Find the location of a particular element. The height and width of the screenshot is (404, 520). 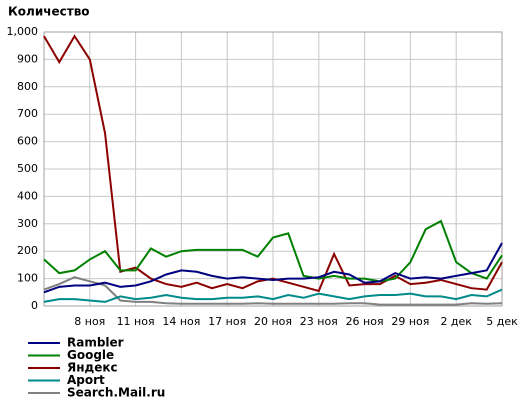

x-tick-label: 11 ноя is located at coordinates (136, 321).